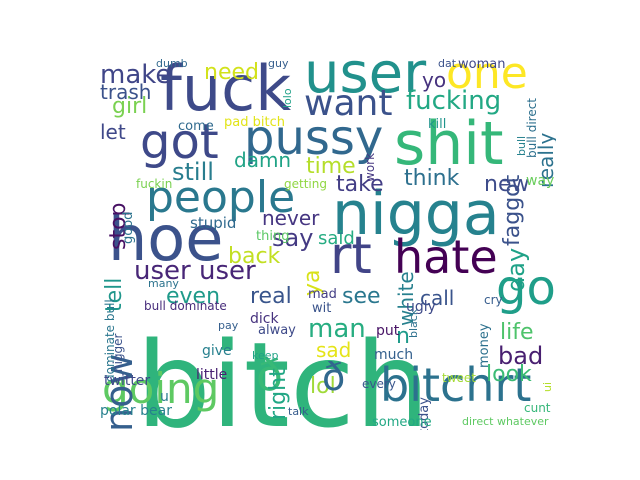  Describe the element at coordinates (537, 408) in the screenshot. I see `word-cunt-96: cunt` at that location.